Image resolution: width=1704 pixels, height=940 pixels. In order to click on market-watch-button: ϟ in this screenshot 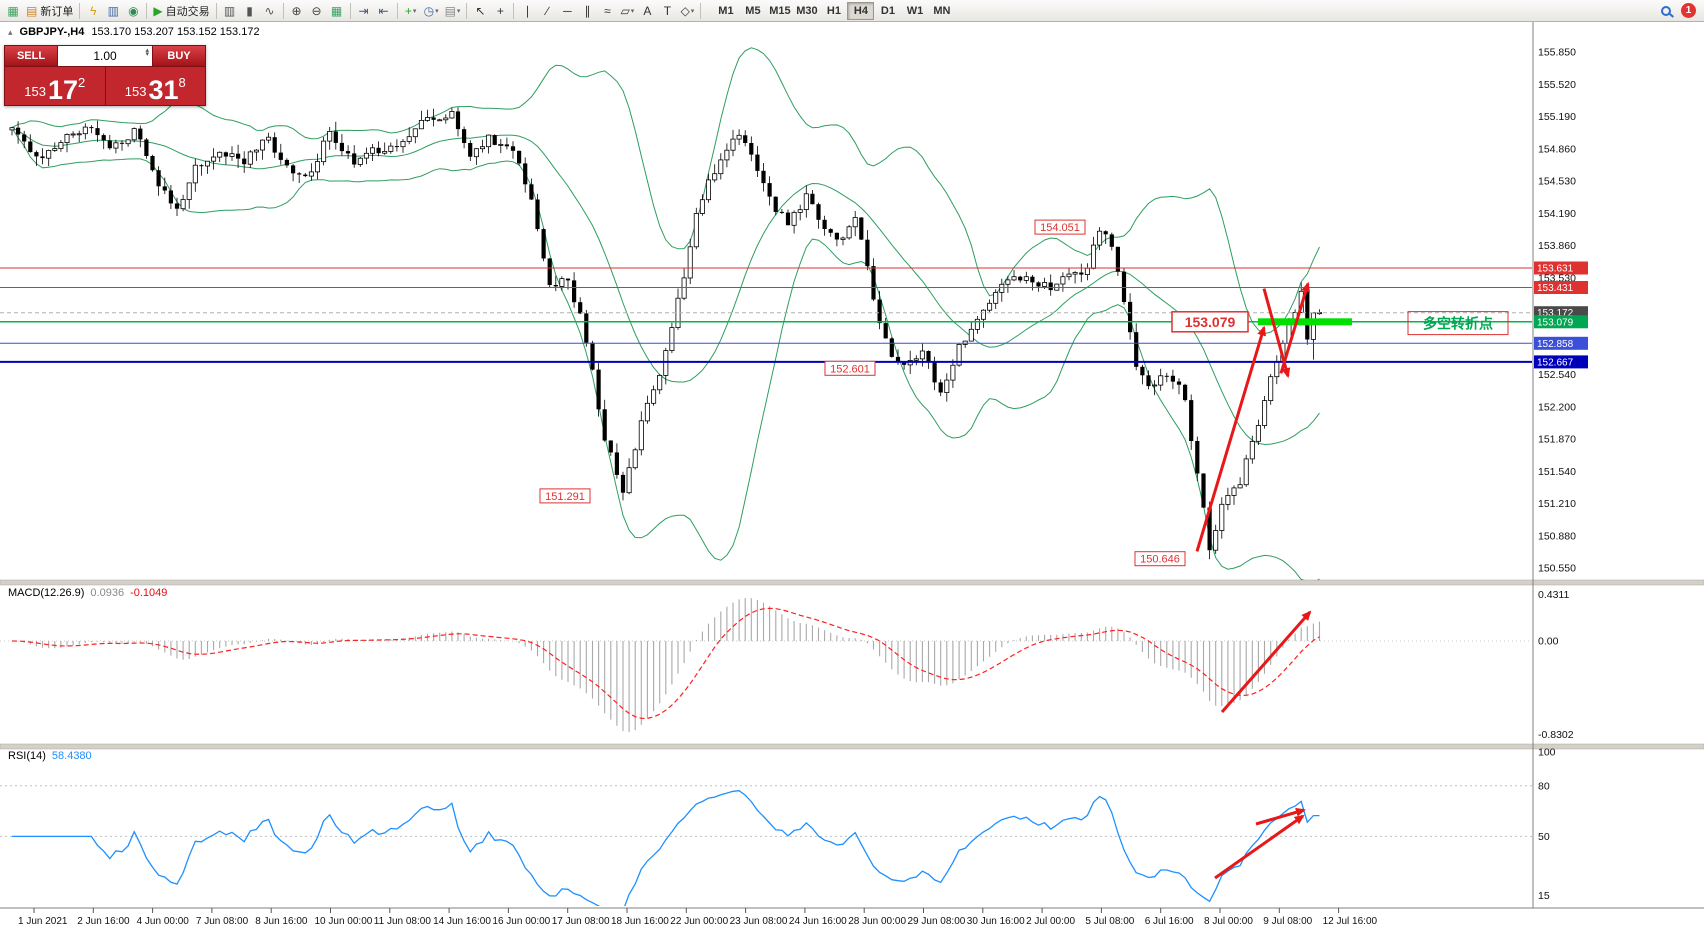, I will do `click(93, 11)`.